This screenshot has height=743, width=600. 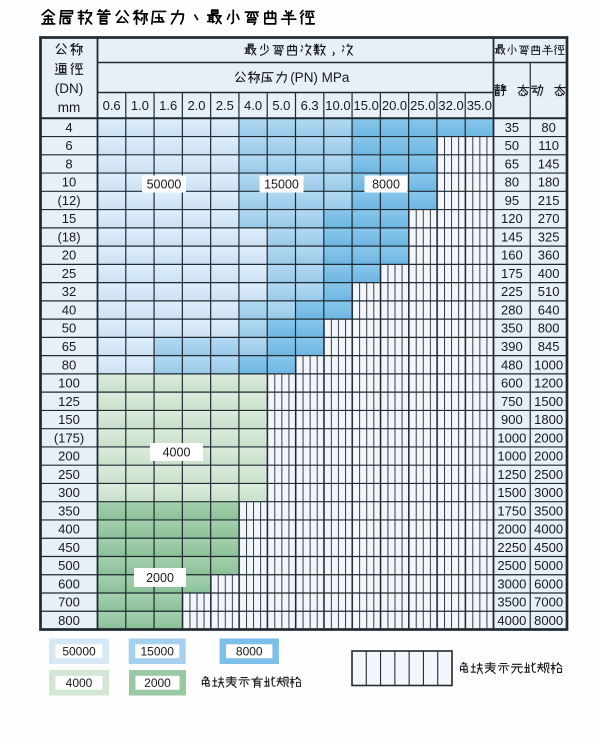 What do you see at coordinates (69, 88) in the screenshot?
I see `svg-text: (DN)` at bounding box center [69, 88].